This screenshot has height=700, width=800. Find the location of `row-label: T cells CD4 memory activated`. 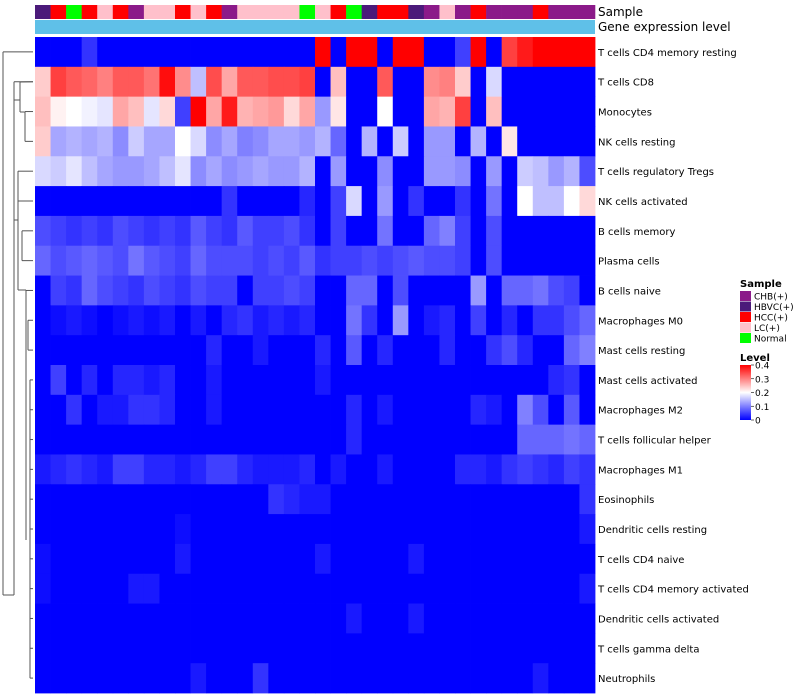

row-label: T cells CD4 memory activated is located at coordinates (673, 590).